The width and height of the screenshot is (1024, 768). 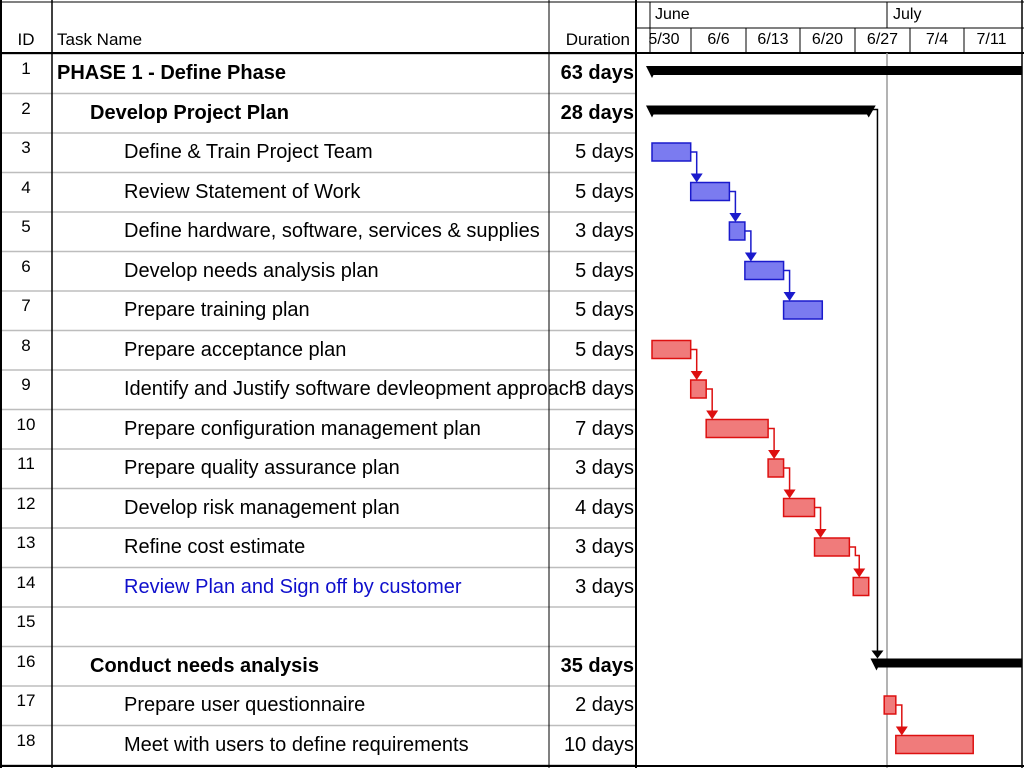 I want to click on timescale-week-label: 7/4, so click(x=937, y=39).